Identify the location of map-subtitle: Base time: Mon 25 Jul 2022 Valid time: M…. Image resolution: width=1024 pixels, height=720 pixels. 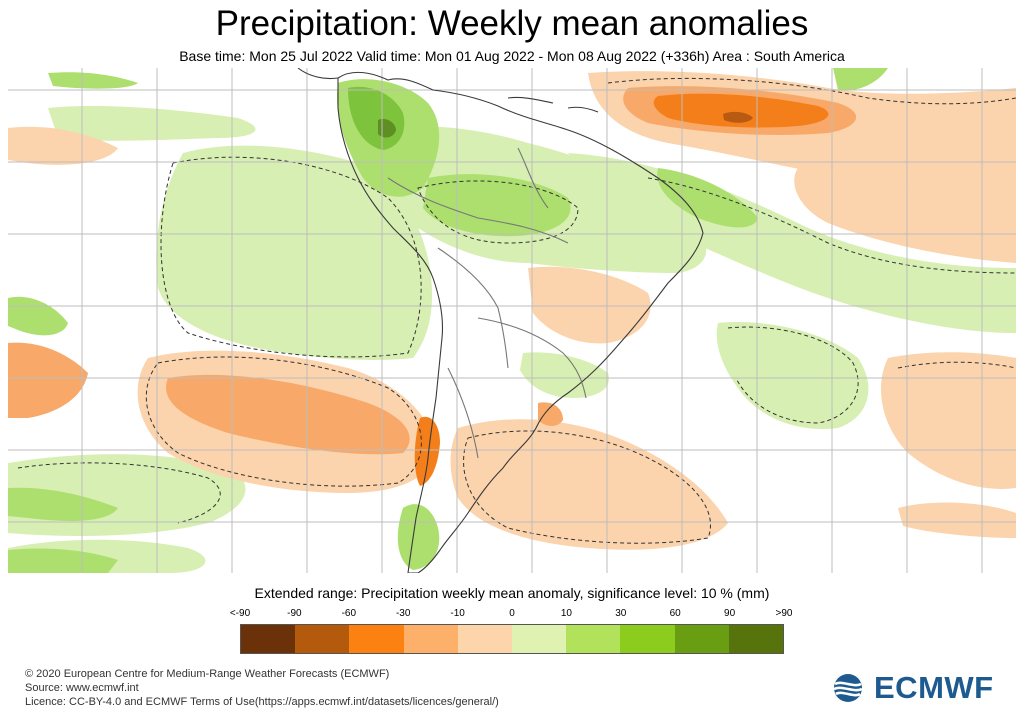
(512, 56).